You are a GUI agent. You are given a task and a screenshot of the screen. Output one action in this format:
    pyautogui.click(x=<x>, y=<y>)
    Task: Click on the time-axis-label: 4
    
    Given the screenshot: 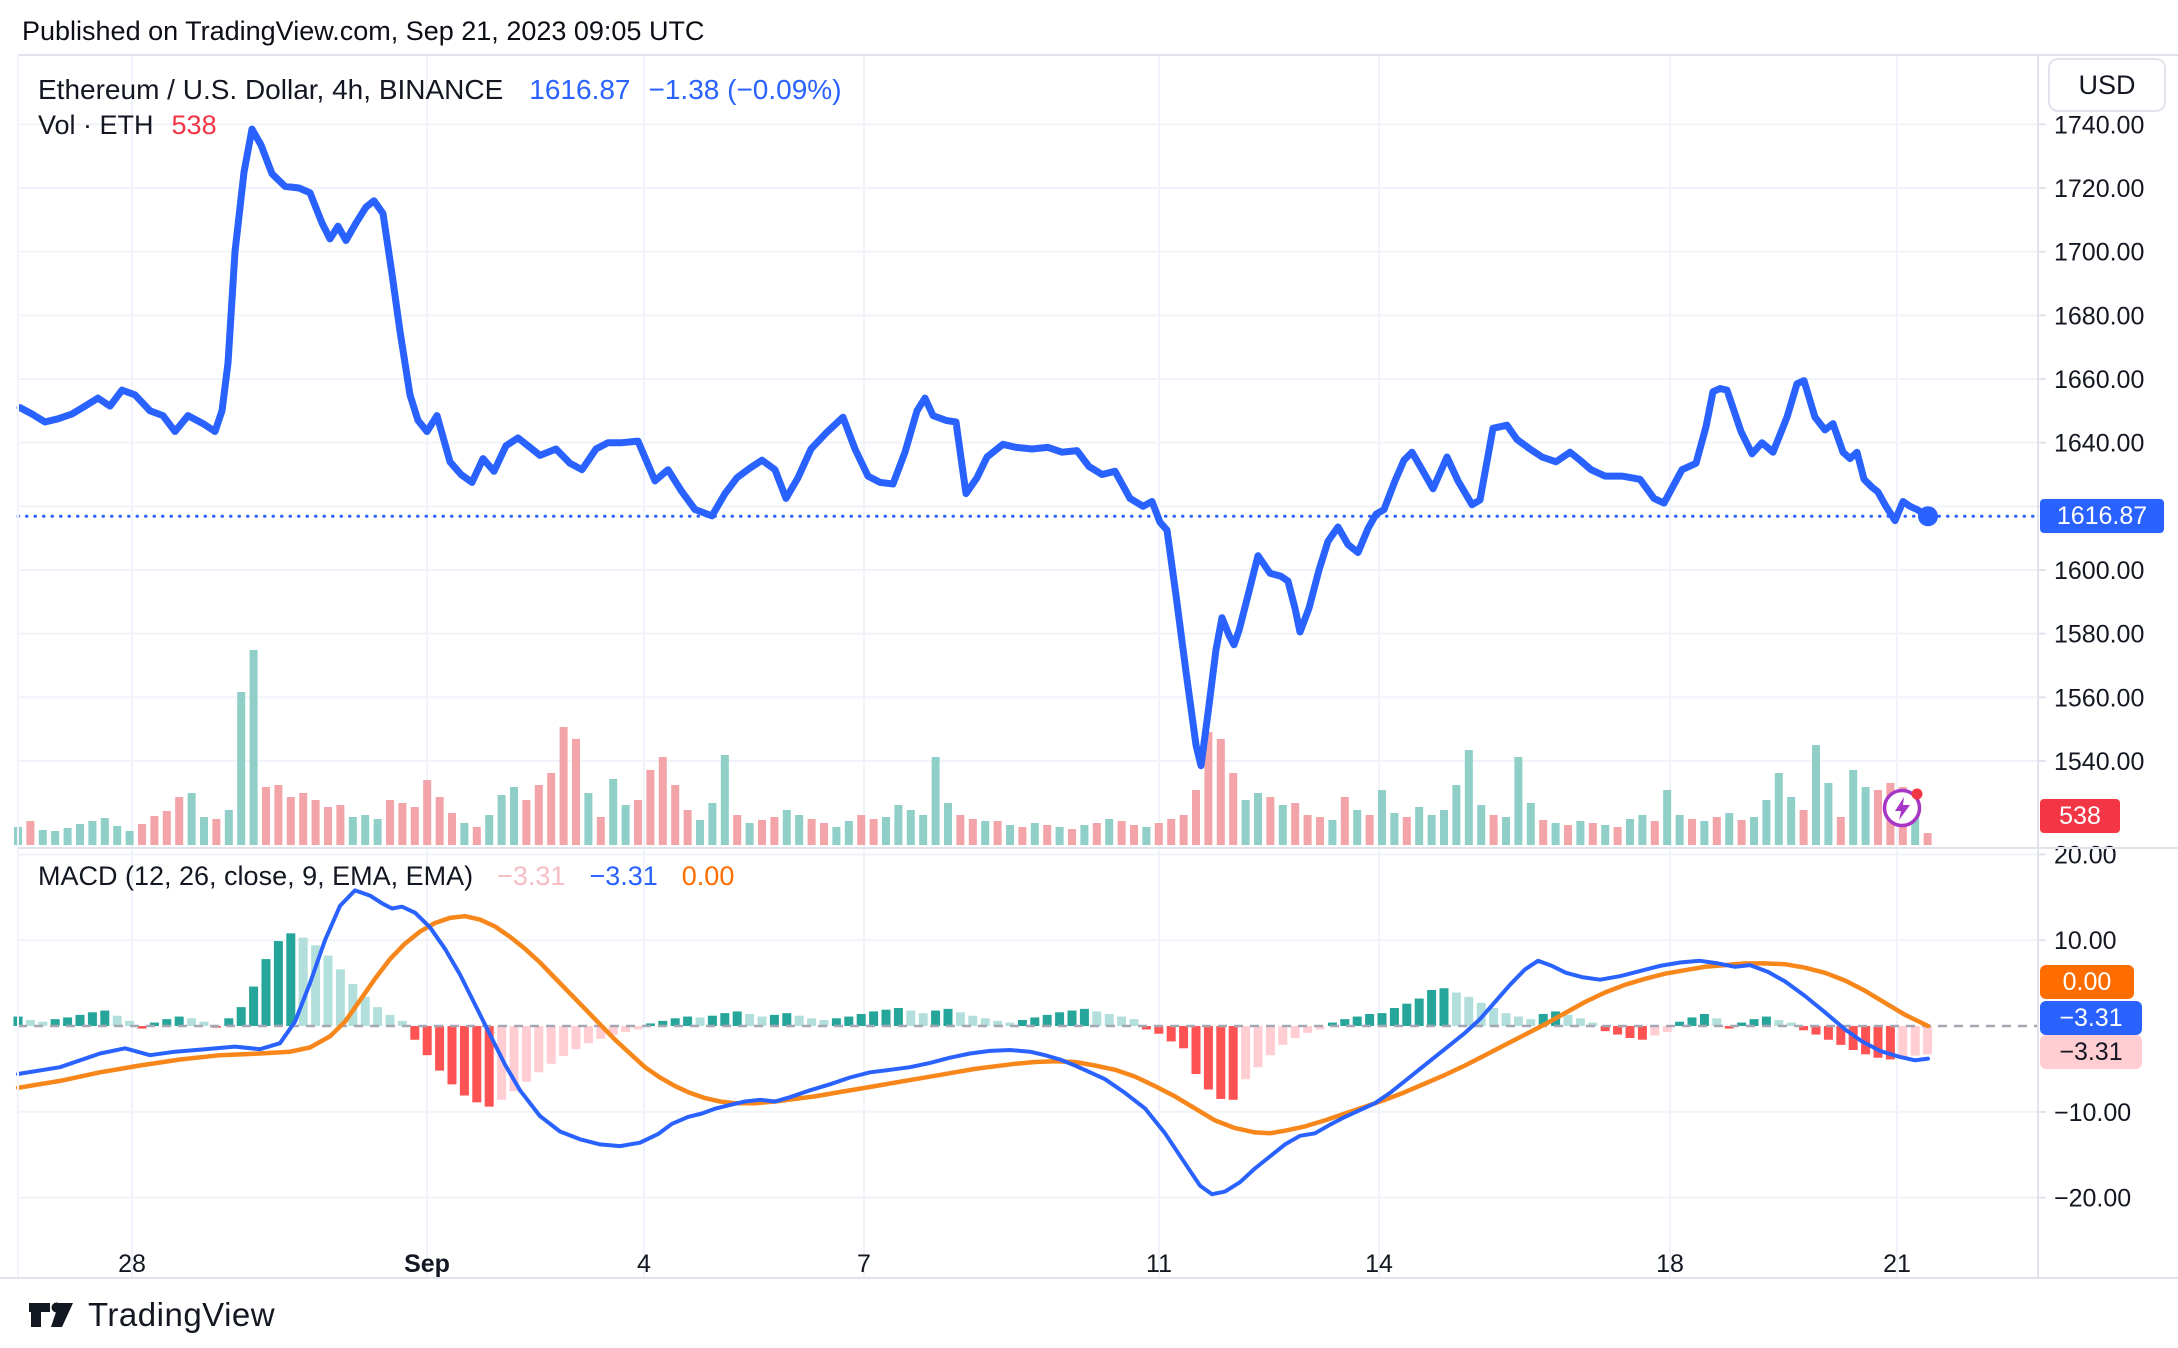 What is the action you would take?
    pyautogui.click(x=644, y=1264)
    